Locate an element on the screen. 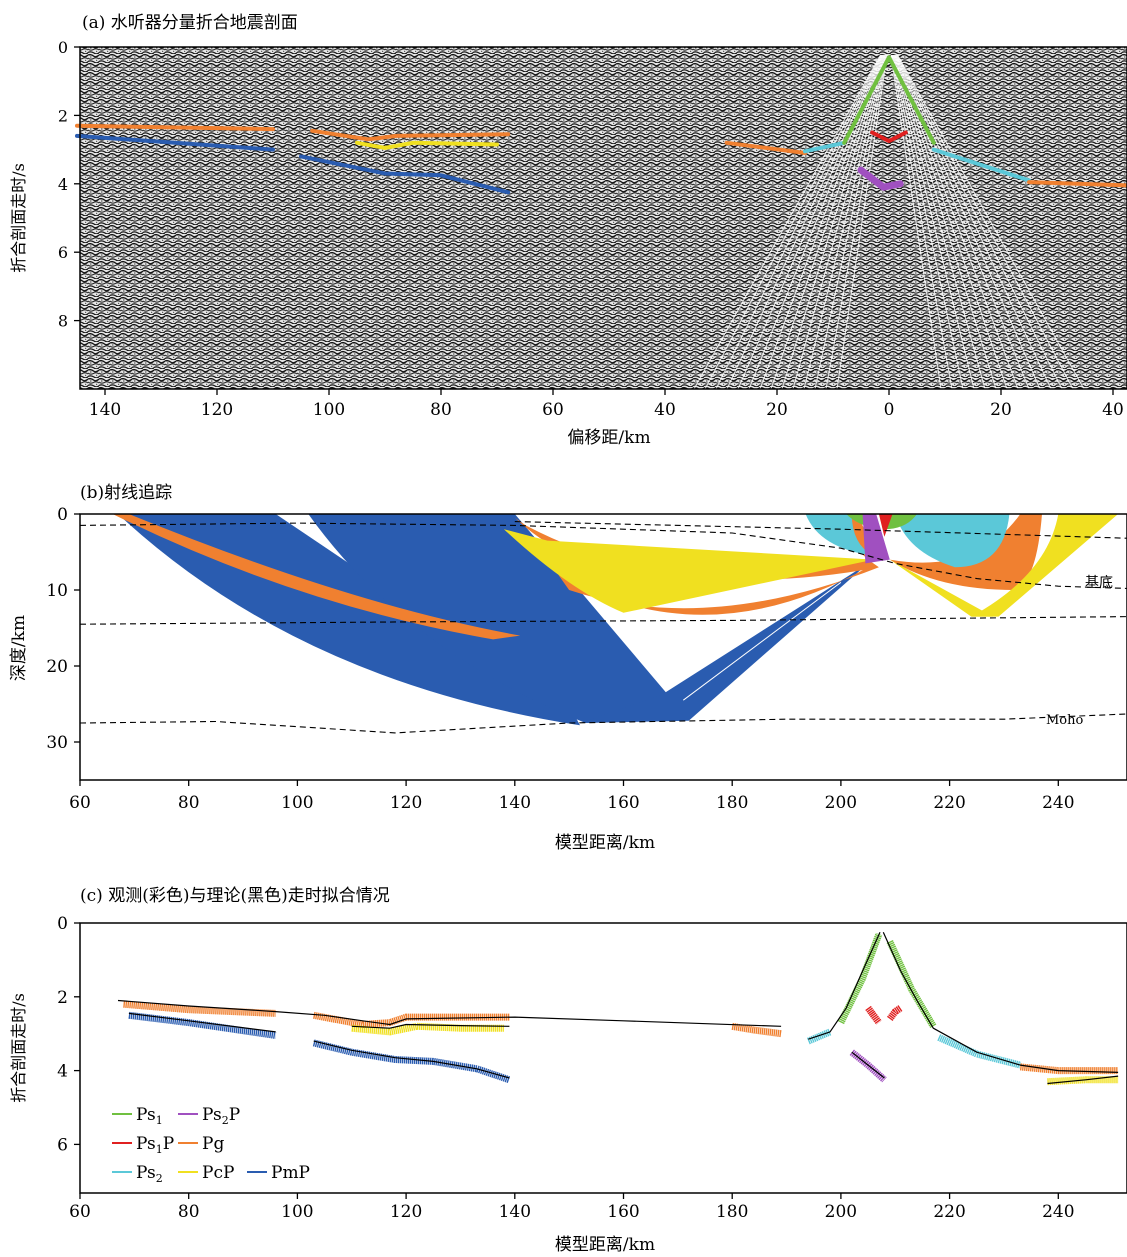 The image size is (1127, 1257). panel-b-xtick-label: 240 is located at coordinates (1058, 803).